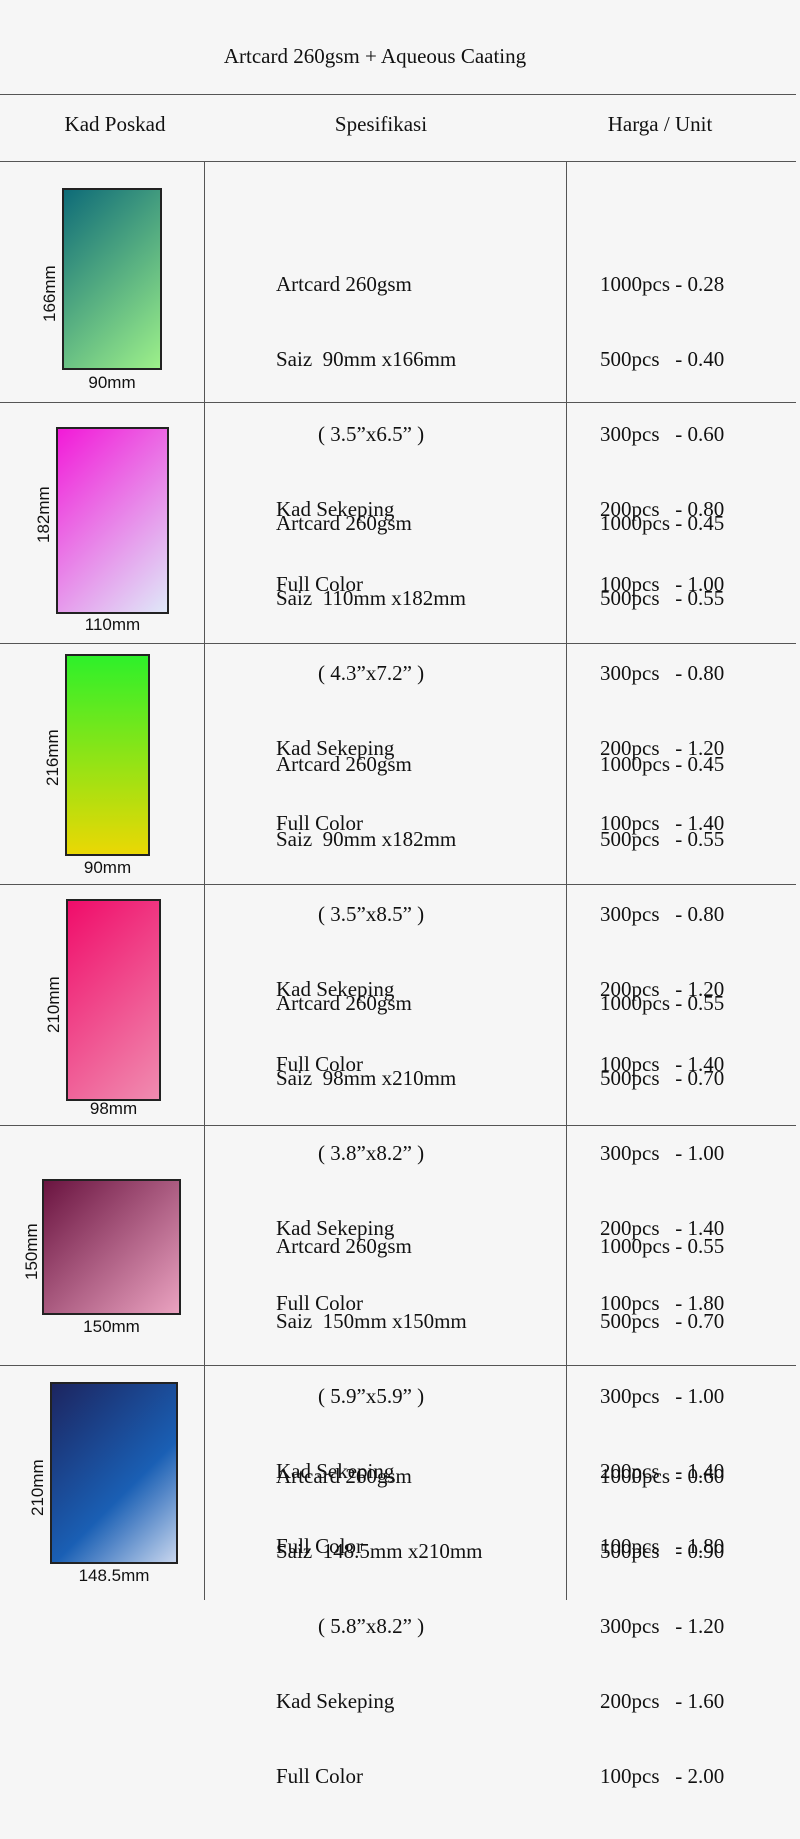 The height and width of the screenshot is (1839, 800). Describe the element at coordinates (31, 1251) in the screenshot. I see `card-height-label: 150mm` at that location.